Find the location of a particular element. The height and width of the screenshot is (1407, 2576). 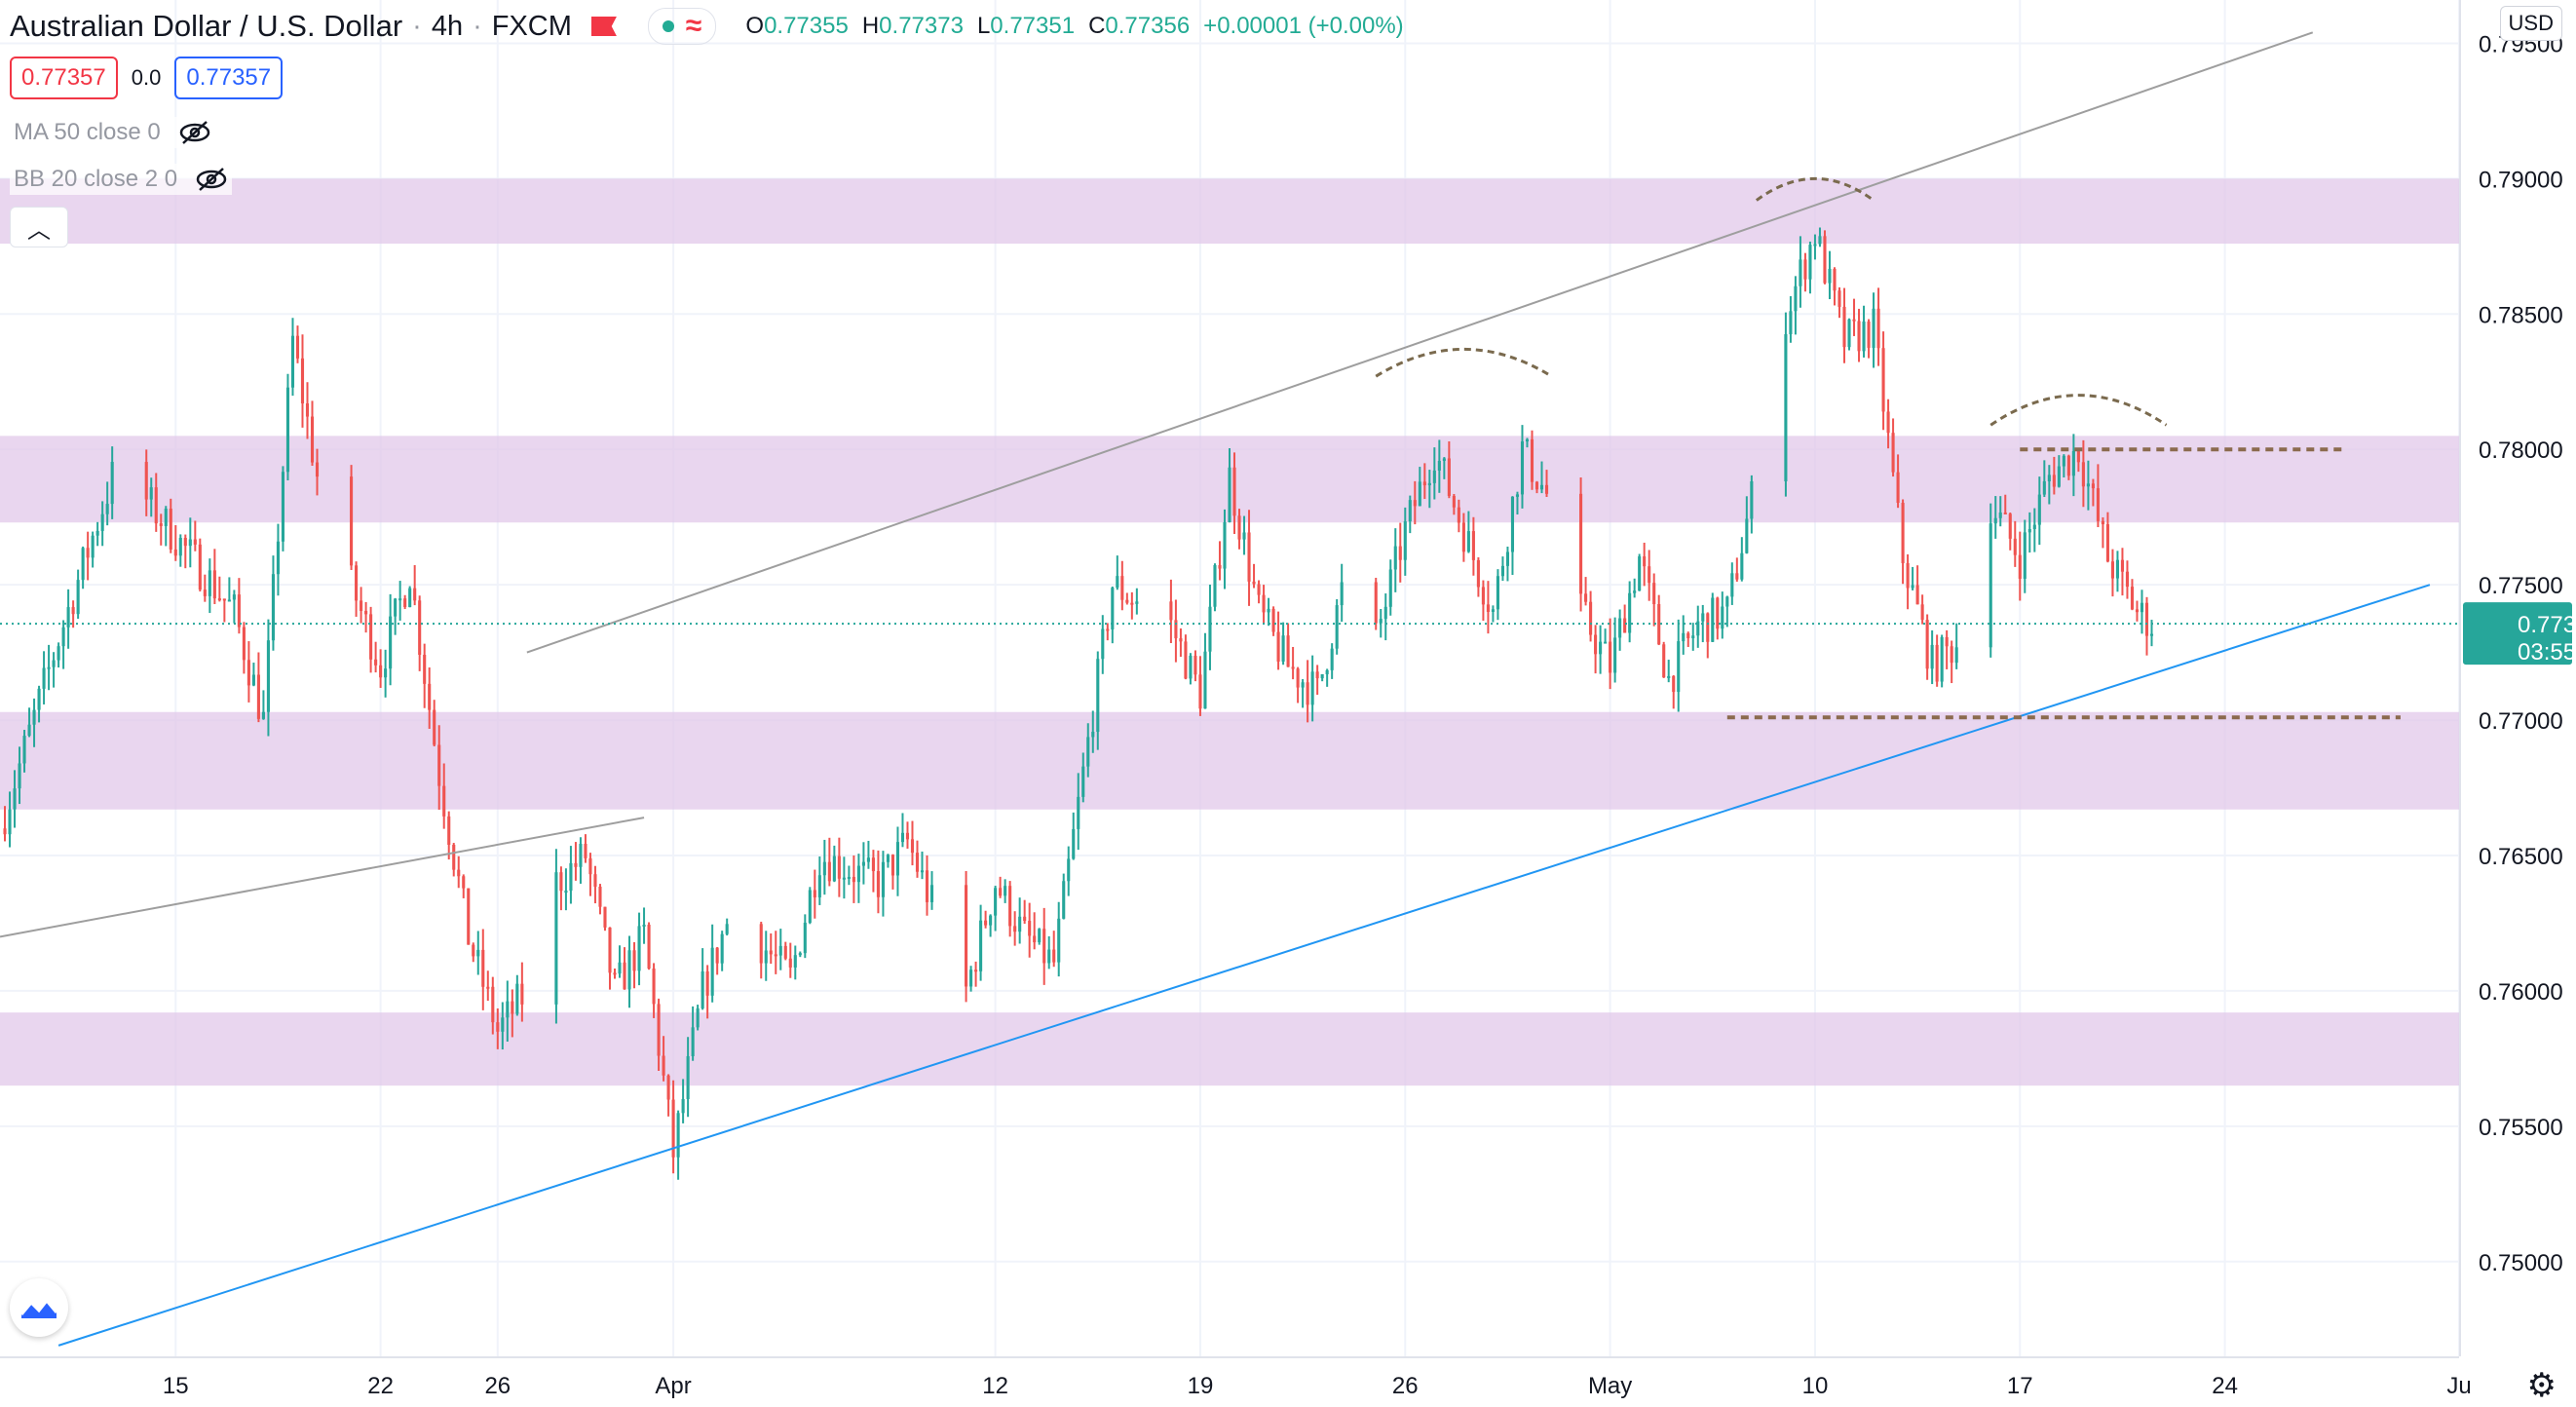

sr-zone is located at coordinates (1229, 1049).